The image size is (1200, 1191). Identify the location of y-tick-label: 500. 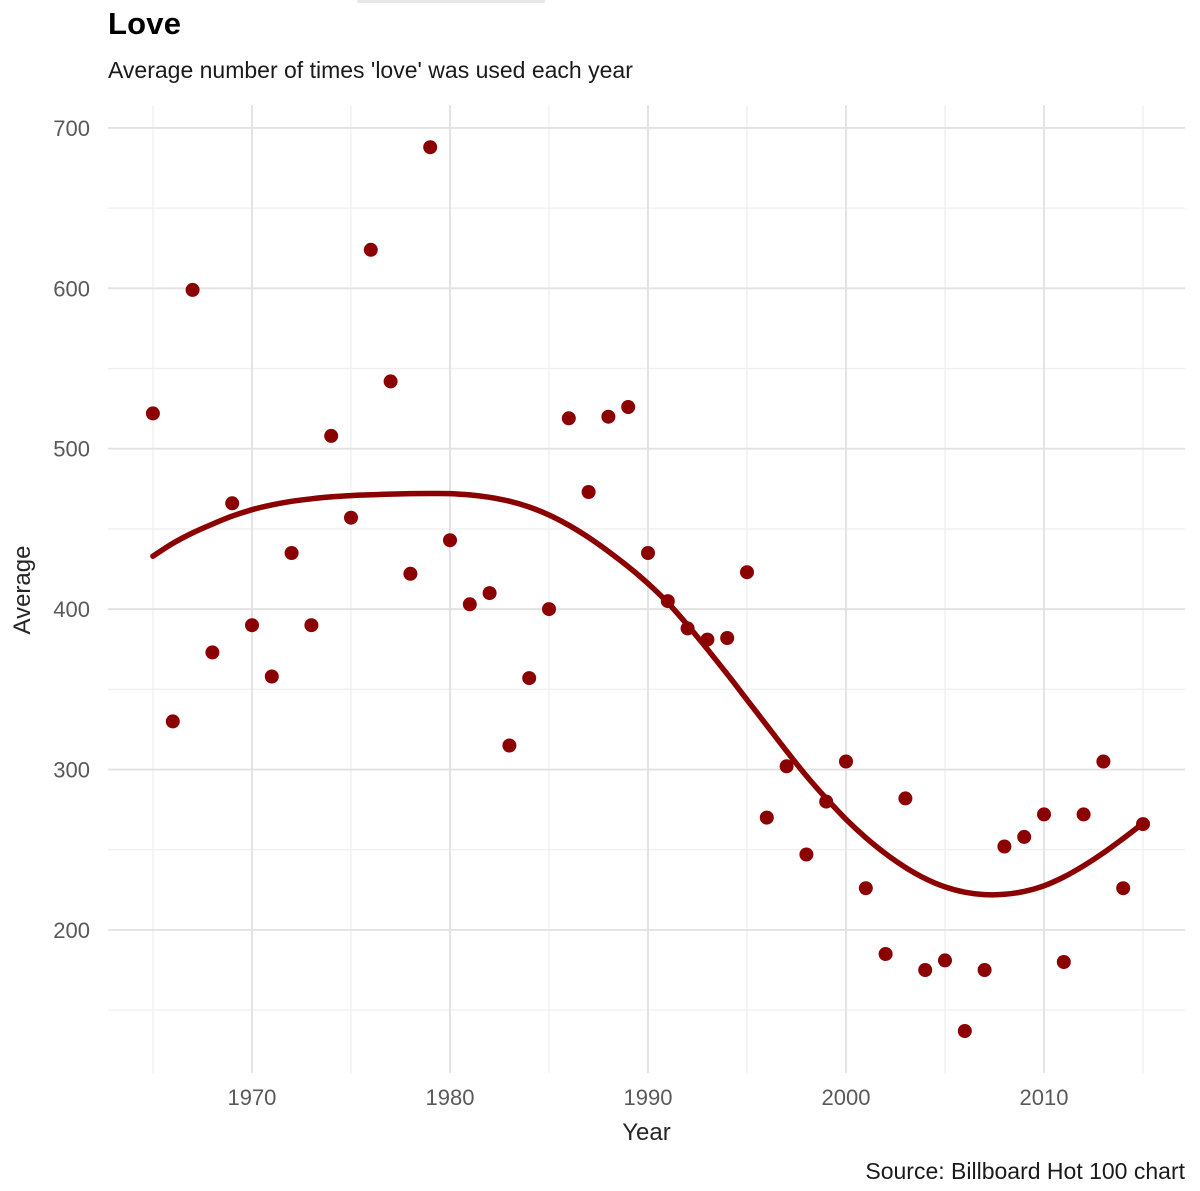
(71, 449).